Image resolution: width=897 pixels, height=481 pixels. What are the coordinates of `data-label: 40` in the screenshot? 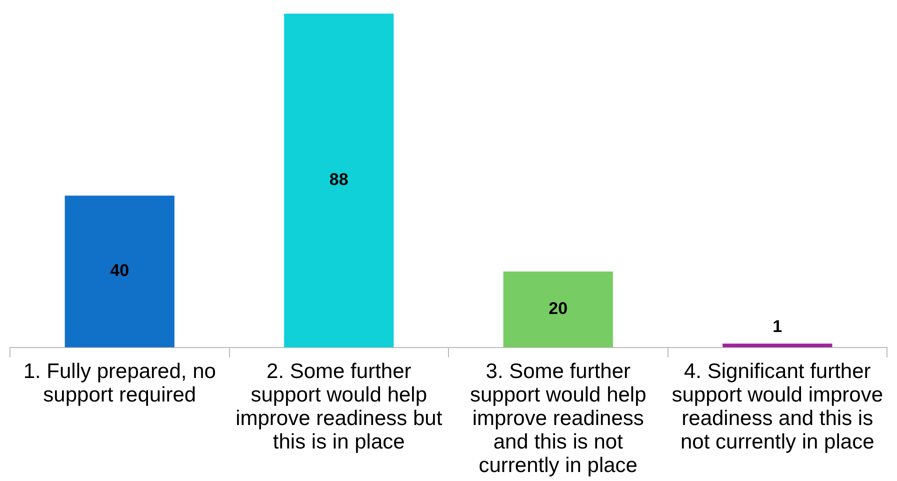 It's located at (120, 270).